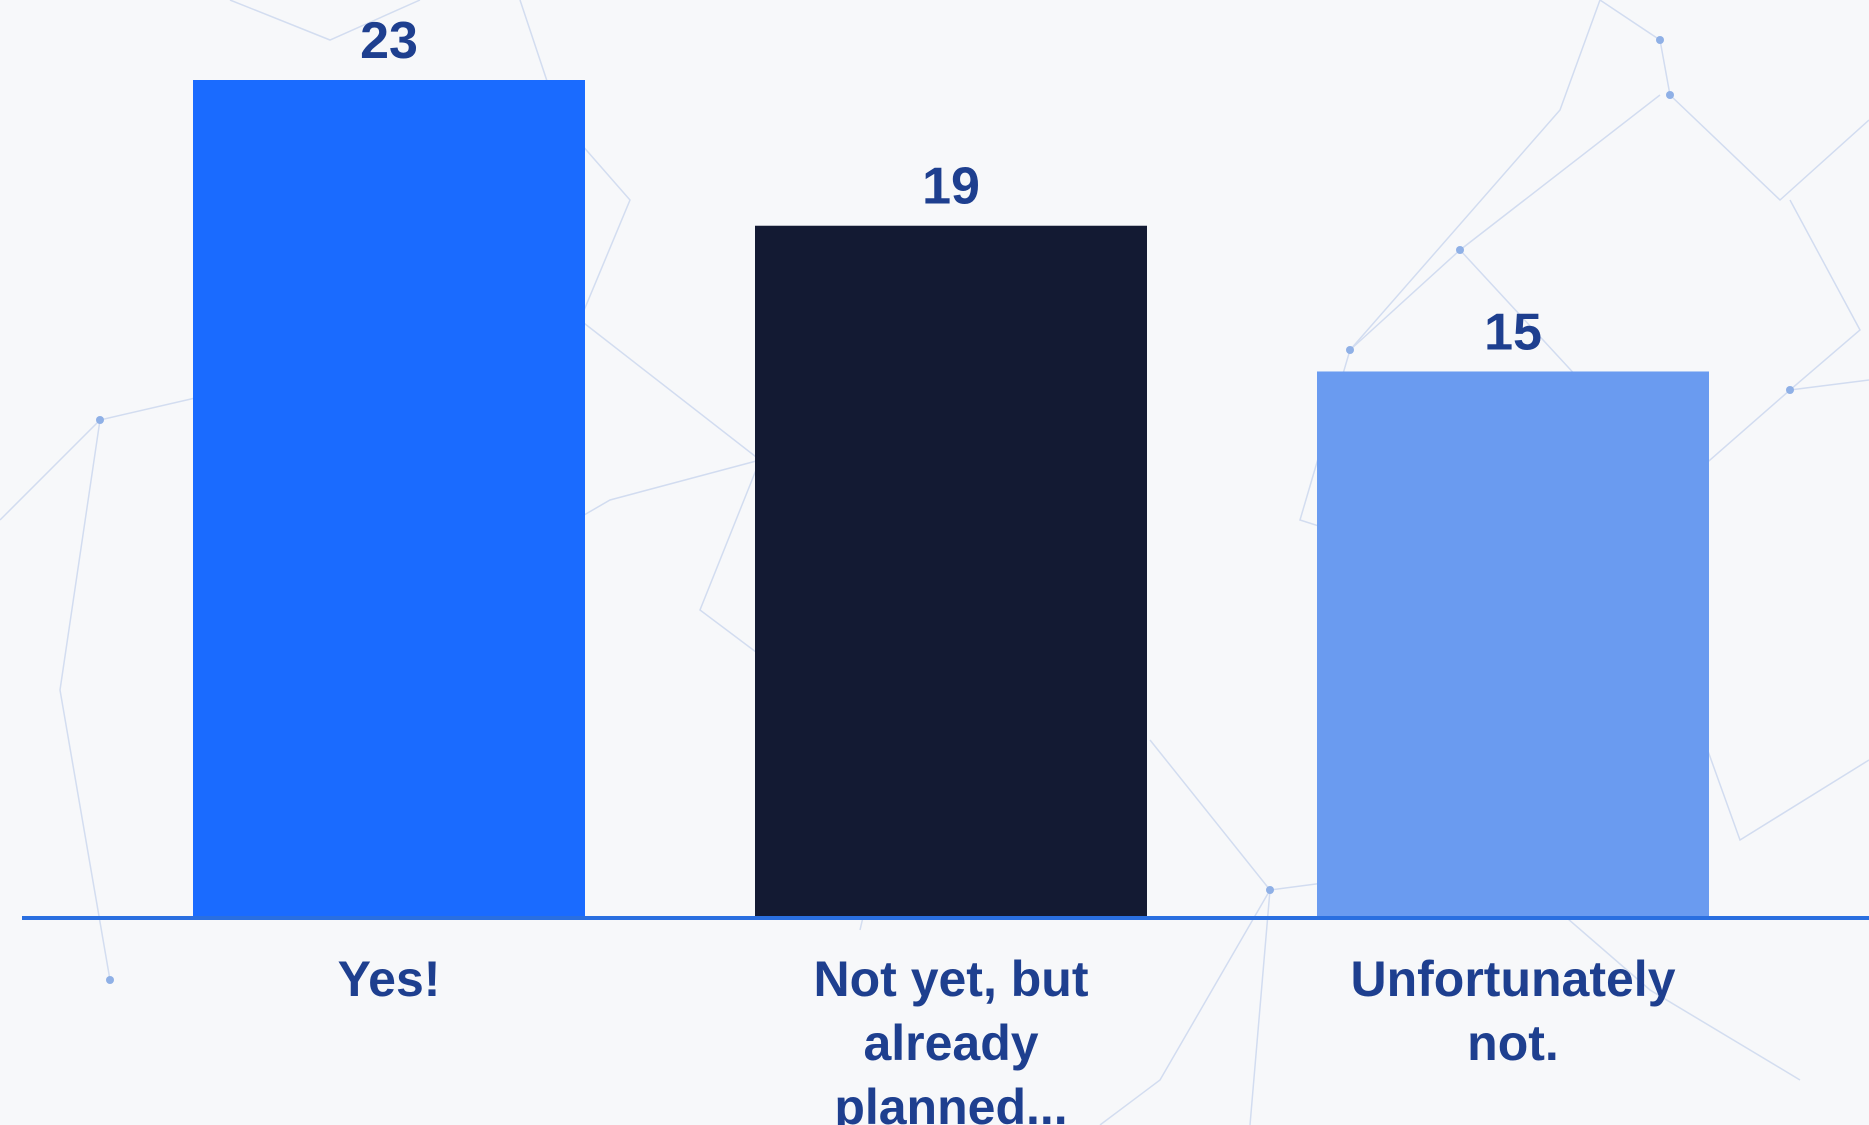 The image size is (1869, 1125). What do you see at coordinates (389, 41) in the screenshot?
I see `data-label-1: 23` at bounding box center [389, 41].